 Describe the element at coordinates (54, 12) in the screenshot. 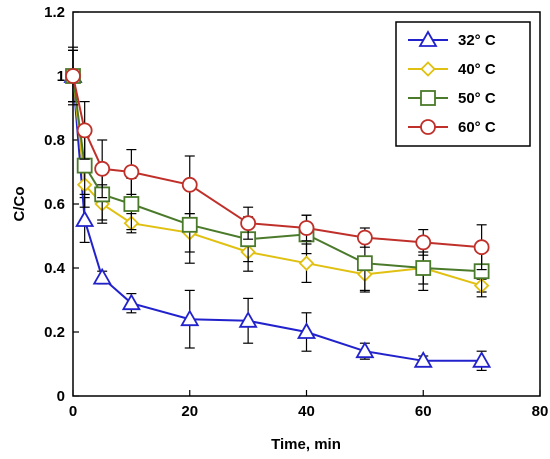

I see `y-tick-label: 1.2` at that location.